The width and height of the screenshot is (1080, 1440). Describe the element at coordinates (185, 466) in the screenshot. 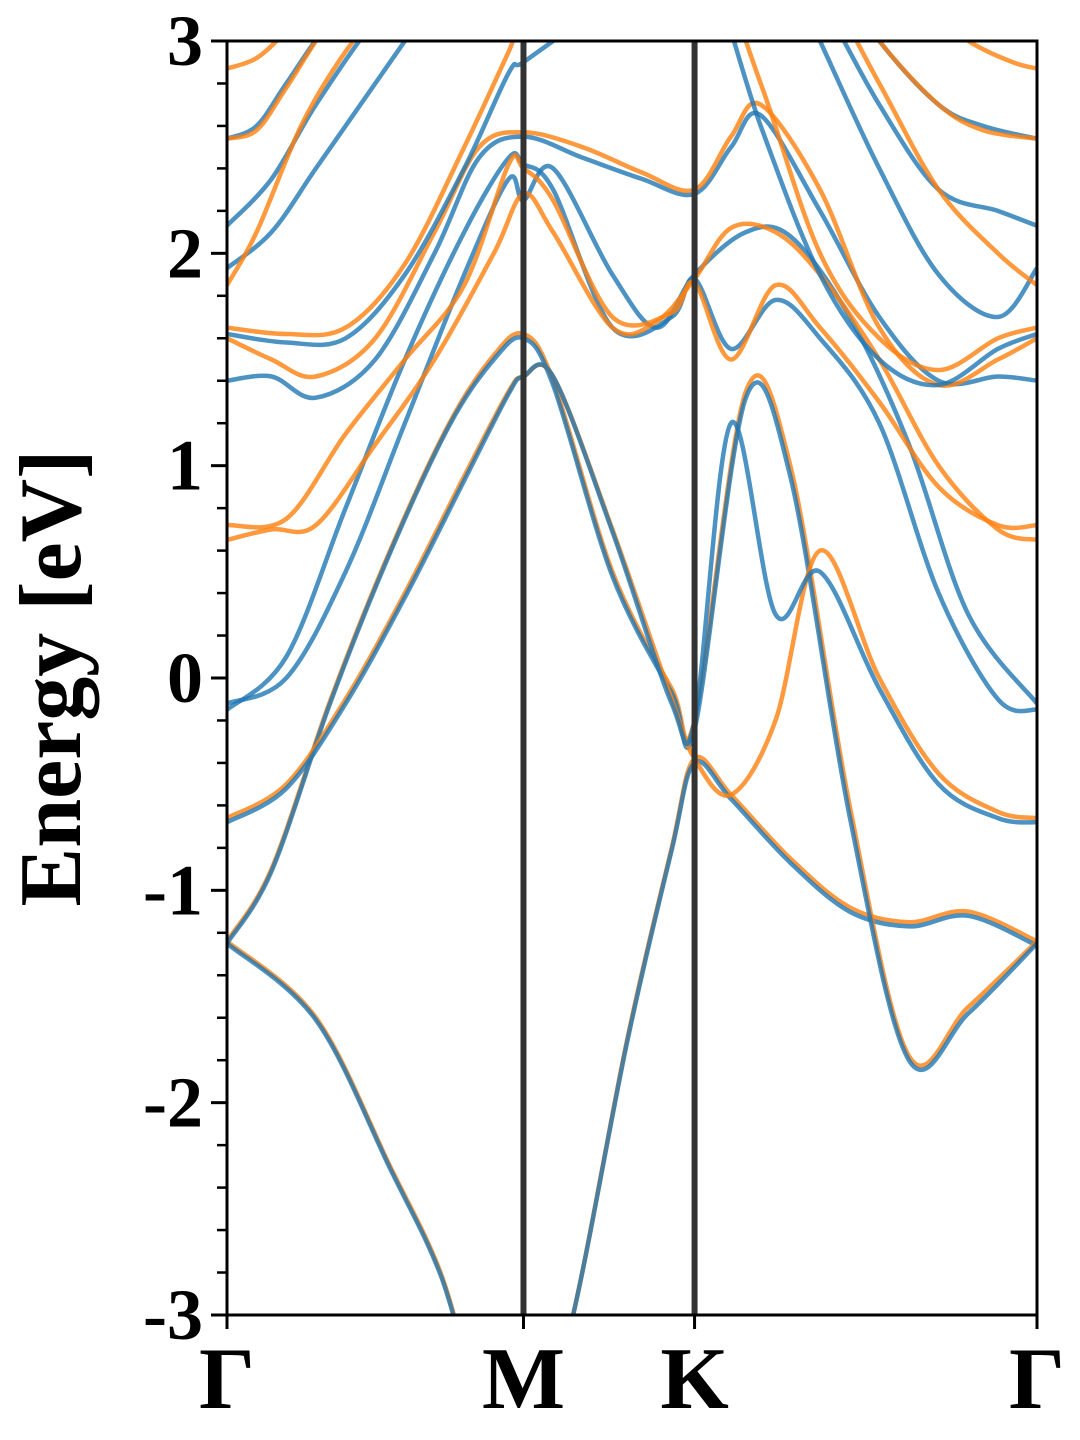

I see `y-tick-label: 1` at that location.